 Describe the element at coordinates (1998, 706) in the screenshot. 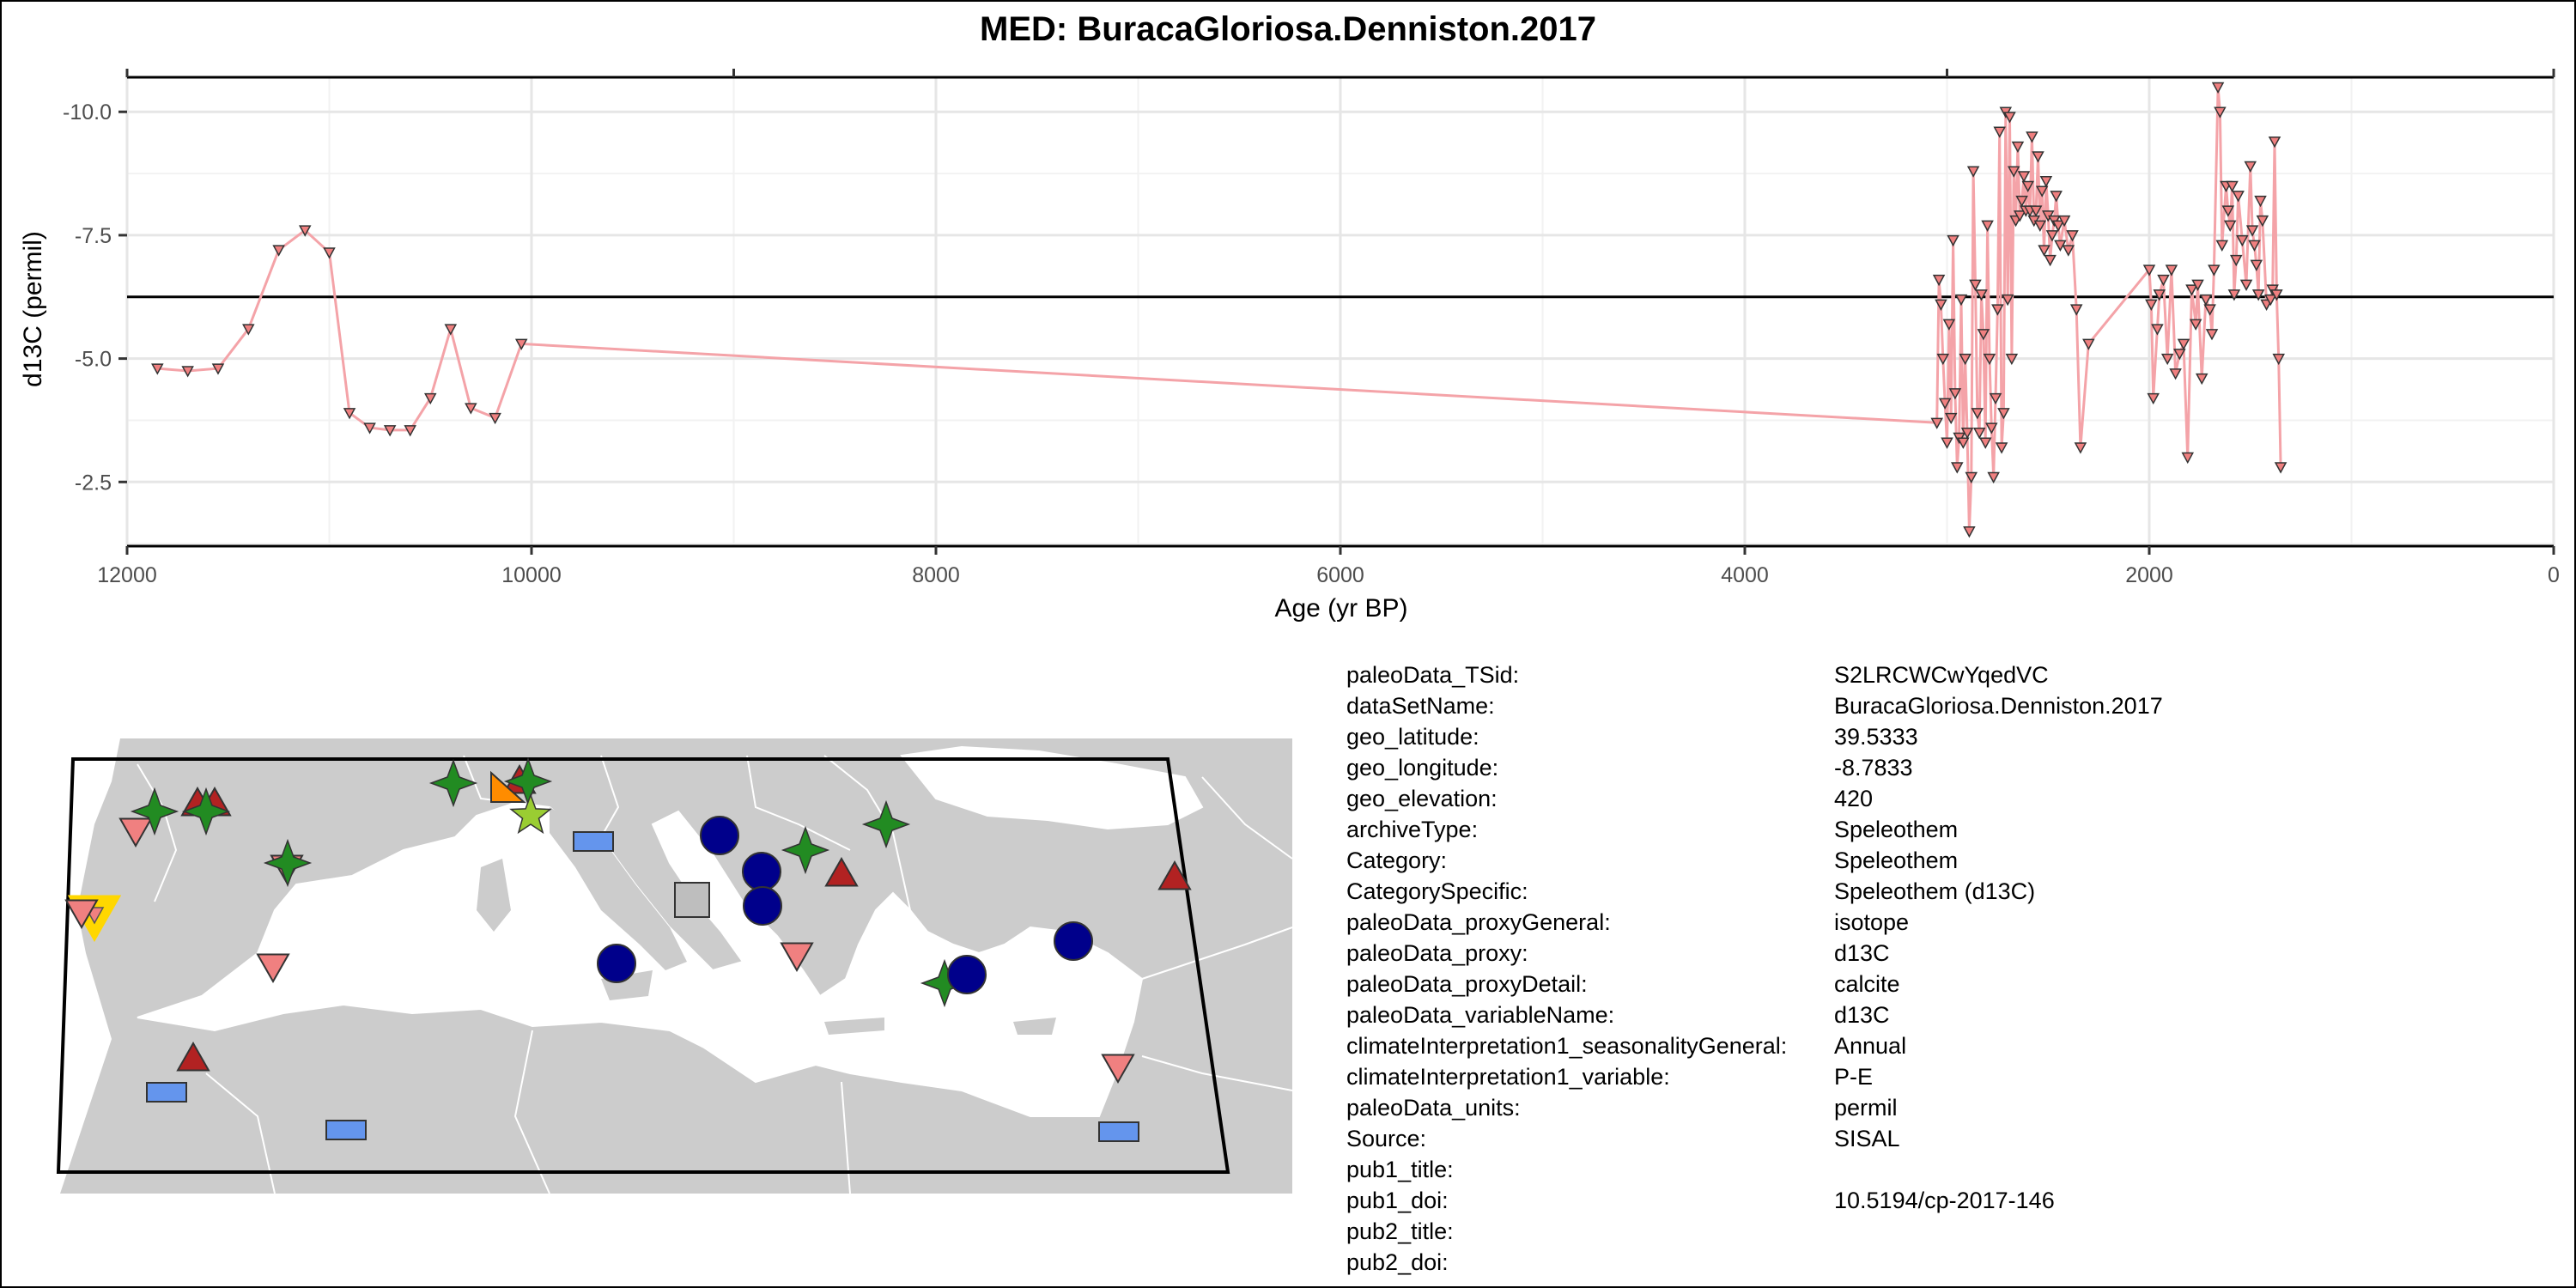

I see `metadata-value: BuracaGloriosa.Denniston.2017` at that location.